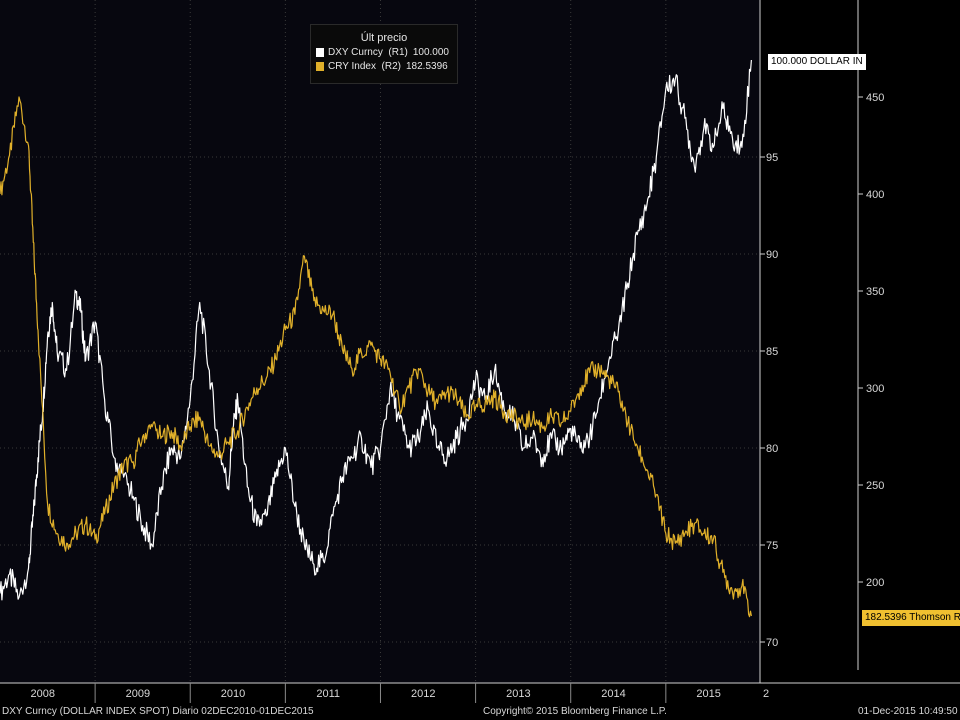 The height and width of the screenshot is (720, 960). I want to click on x-tick-label: 2009, so click(138, 694).